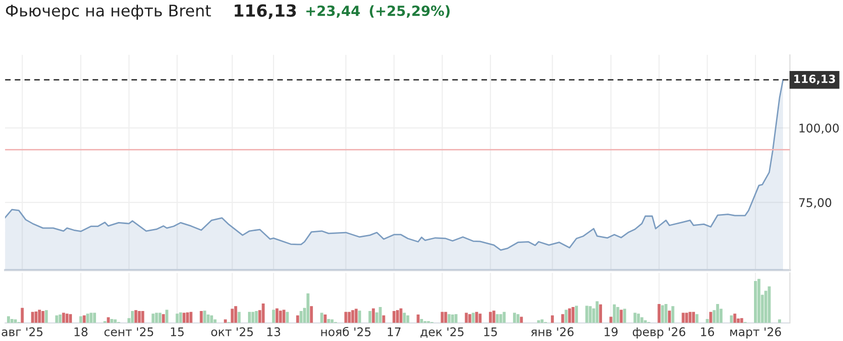  I want to click on x-tick-label: окт '25, so click(232, 331).